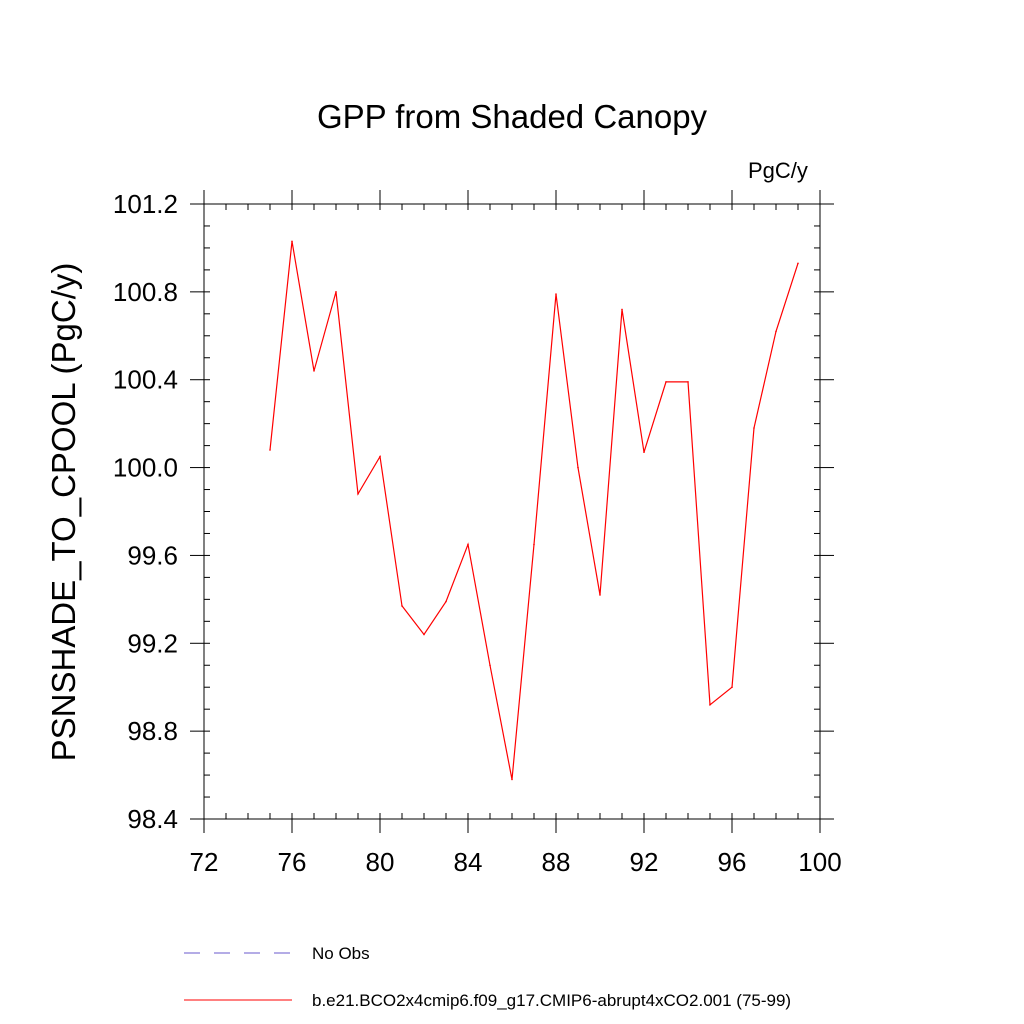 This screenshot has width=1024, height=1024. What do you see at coordinates (292, 862) in the screenshot?
I see `x-tick-label: 76` at bounding box center [292, 862].